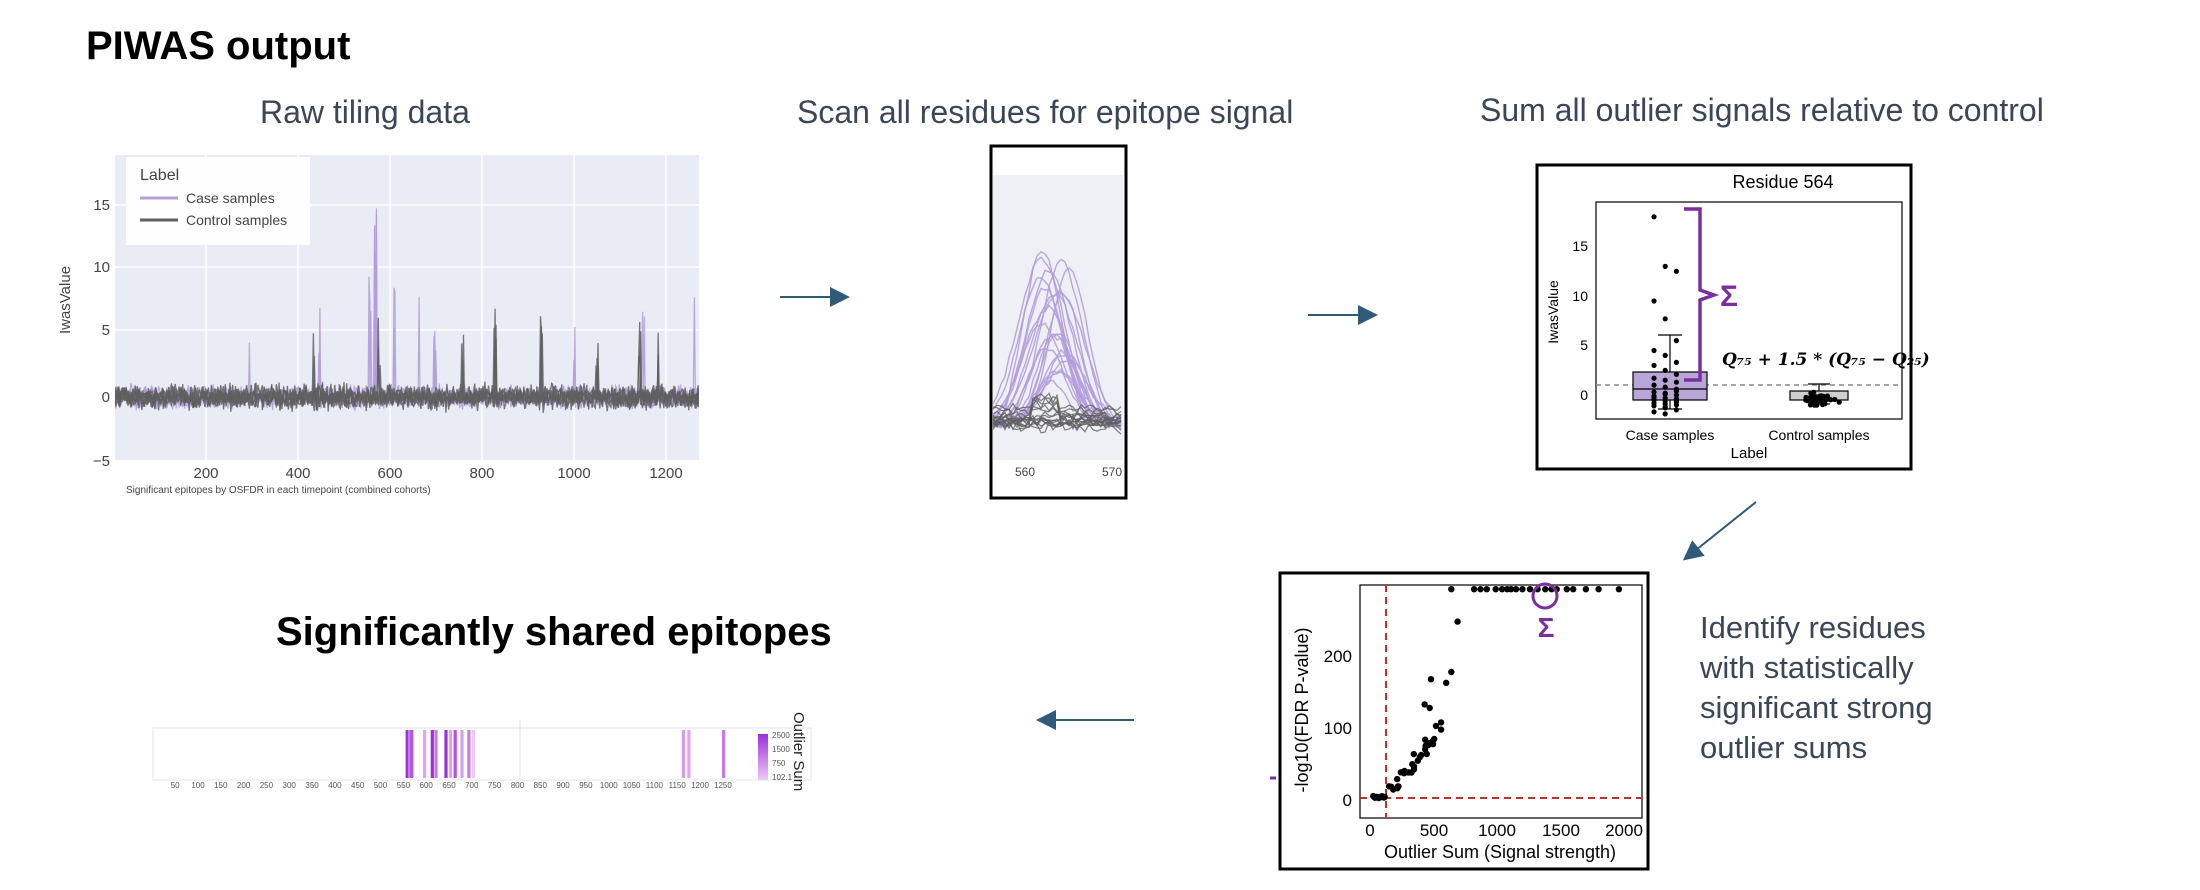 The height and width of the screenshot is (890, 2200). I want to click on scan-xtick: 570, so click(1112, 472).